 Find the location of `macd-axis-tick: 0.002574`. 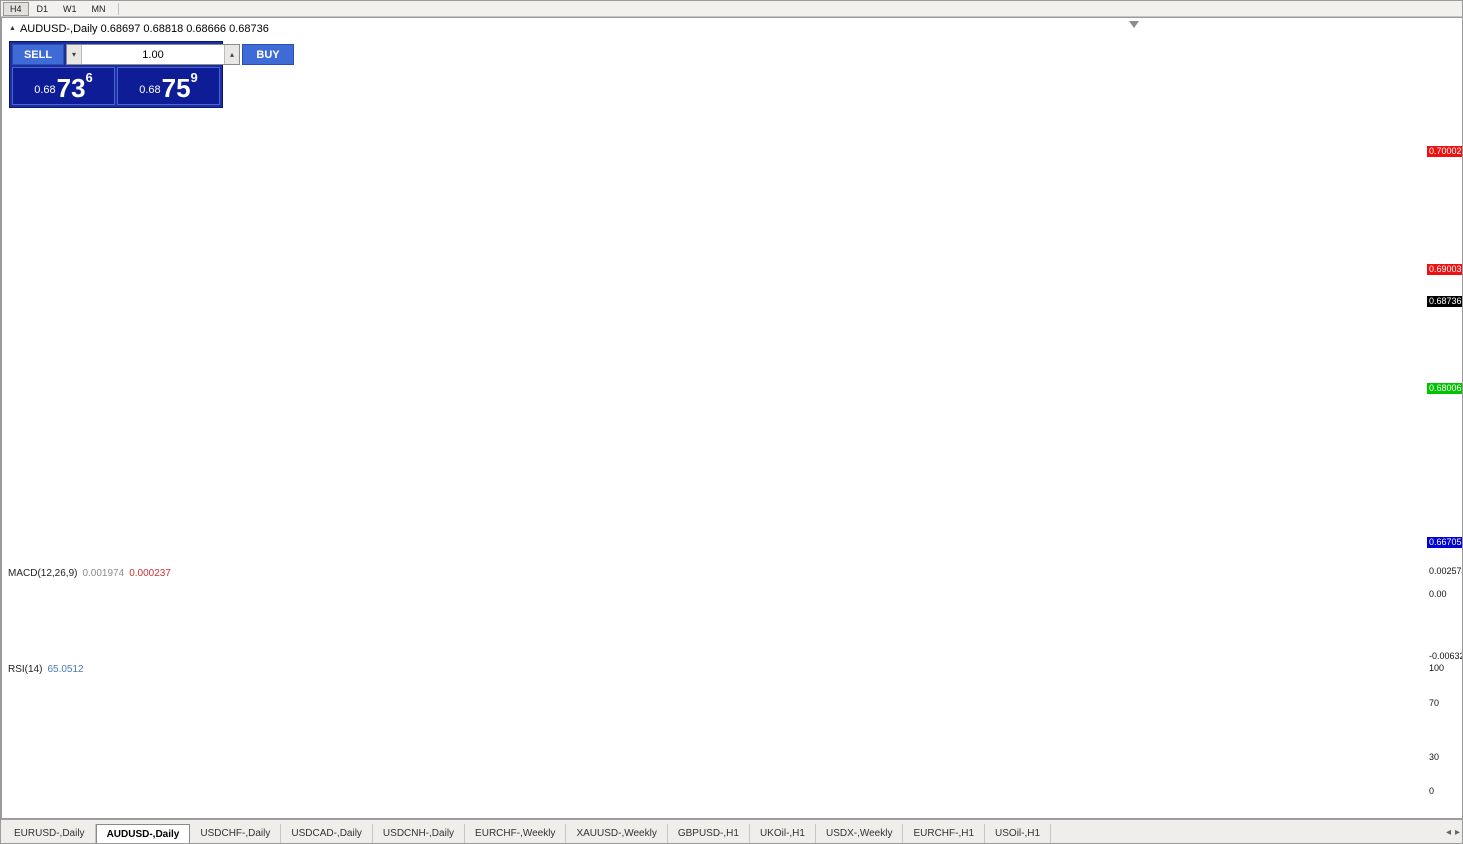

macd-axis-tick: 0.002574 is located at coordinates (1446, 571).